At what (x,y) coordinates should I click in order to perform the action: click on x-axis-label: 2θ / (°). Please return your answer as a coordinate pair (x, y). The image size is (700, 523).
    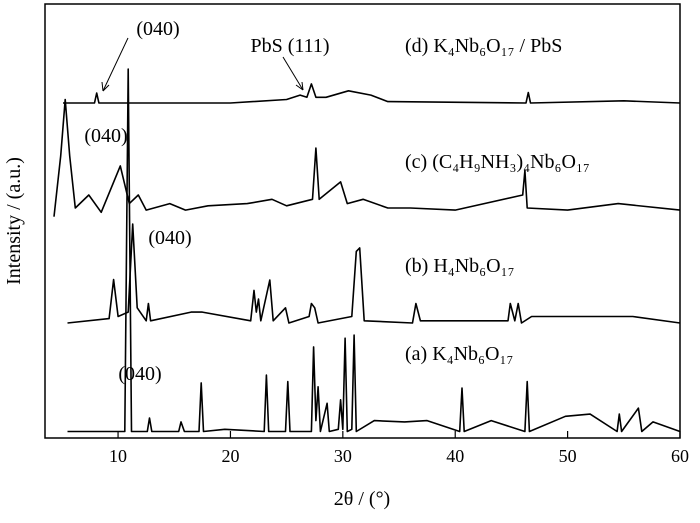
    Looking at the image, I should click on (362, 499).